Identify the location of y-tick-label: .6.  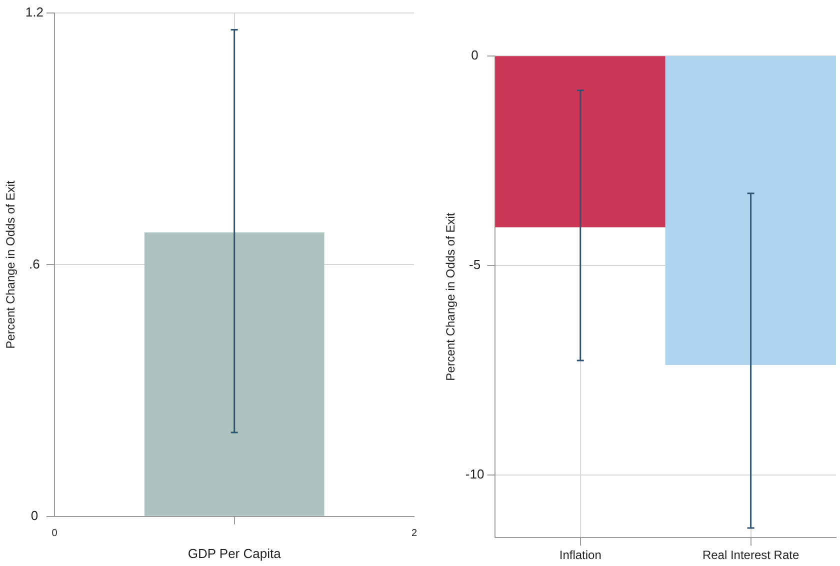
(34, 264).